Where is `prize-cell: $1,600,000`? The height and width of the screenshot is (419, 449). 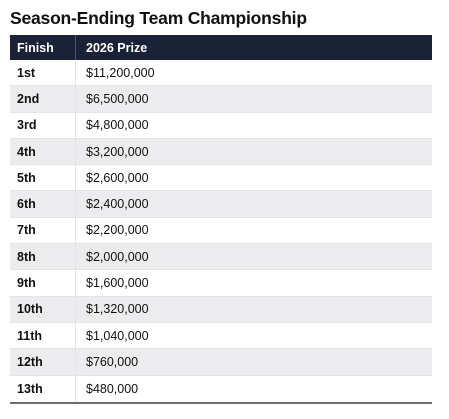
prize-cell: $1,600,000 is located at coordinates (117, 283).